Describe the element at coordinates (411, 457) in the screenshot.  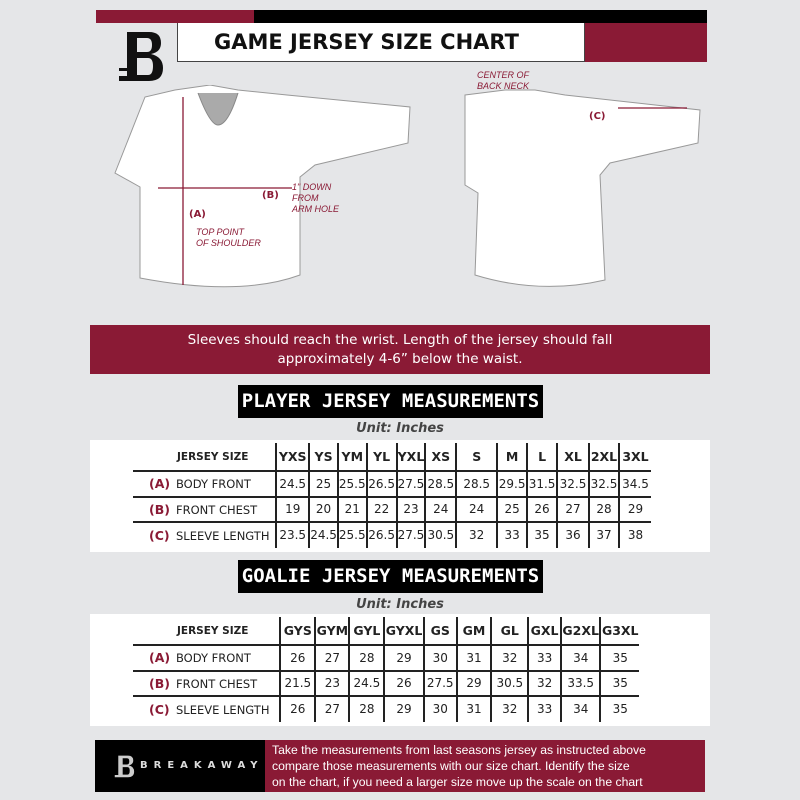
I see `size-column-header: YXL` at that location.